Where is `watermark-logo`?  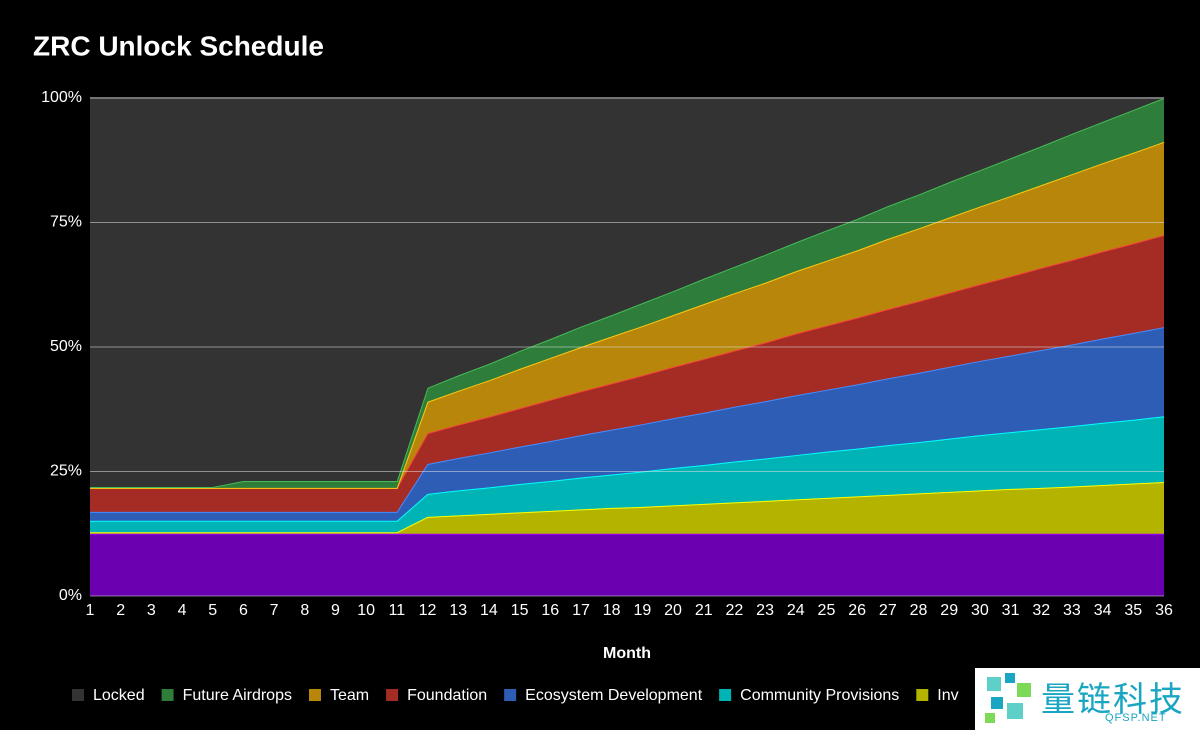
watermark-logo is located at coordinates (1008, 698).